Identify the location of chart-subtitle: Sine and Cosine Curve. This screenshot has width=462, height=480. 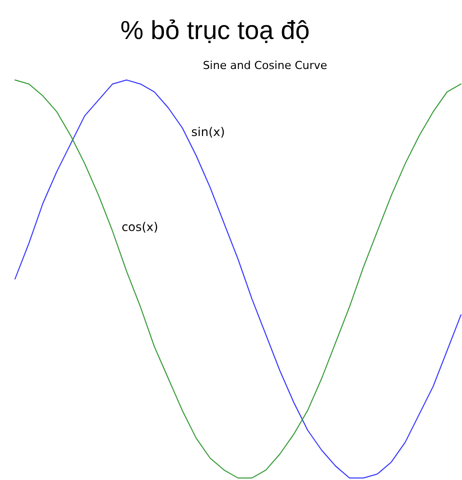
(265, 65).